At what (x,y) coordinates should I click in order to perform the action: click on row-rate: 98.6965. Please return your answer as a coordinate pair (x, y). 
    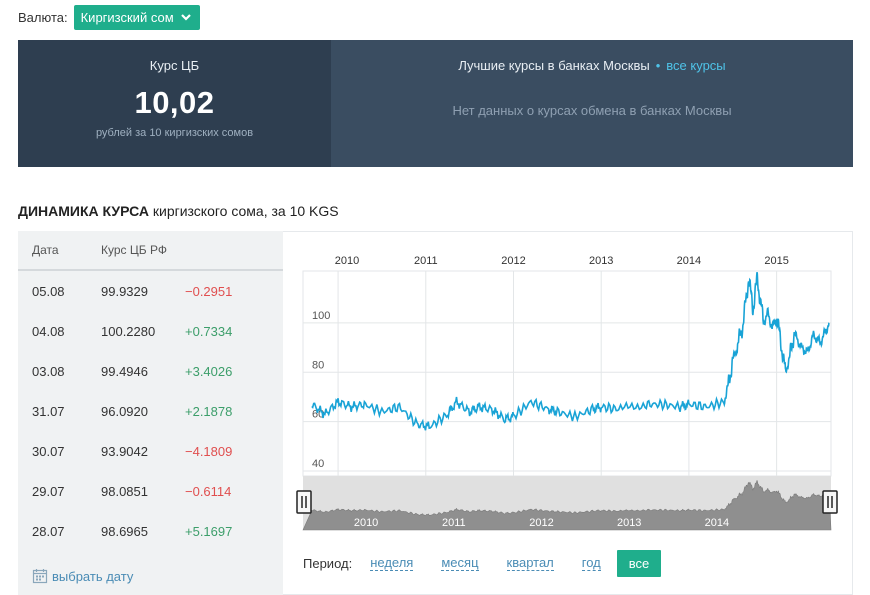
    Looking at the image, I should click on (124, 531).